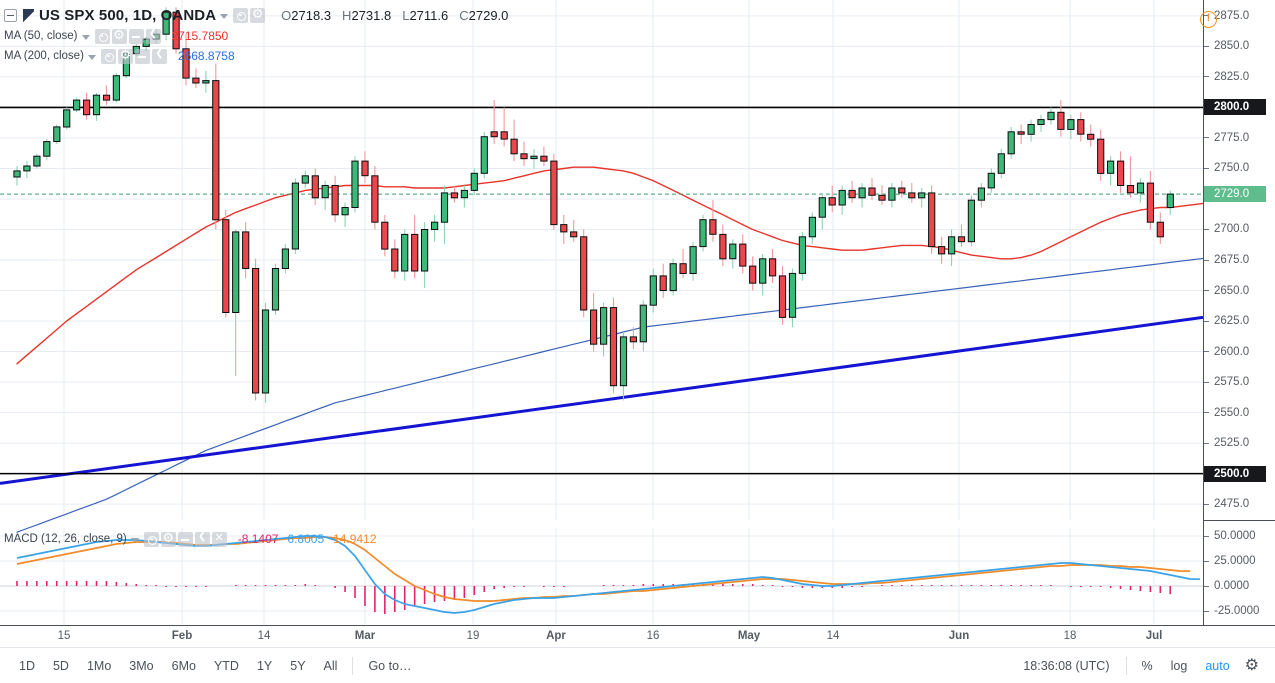 This screenshot has width=1275, height=683. I want to click on range-button-5y: 5Y, so click(298, 665).